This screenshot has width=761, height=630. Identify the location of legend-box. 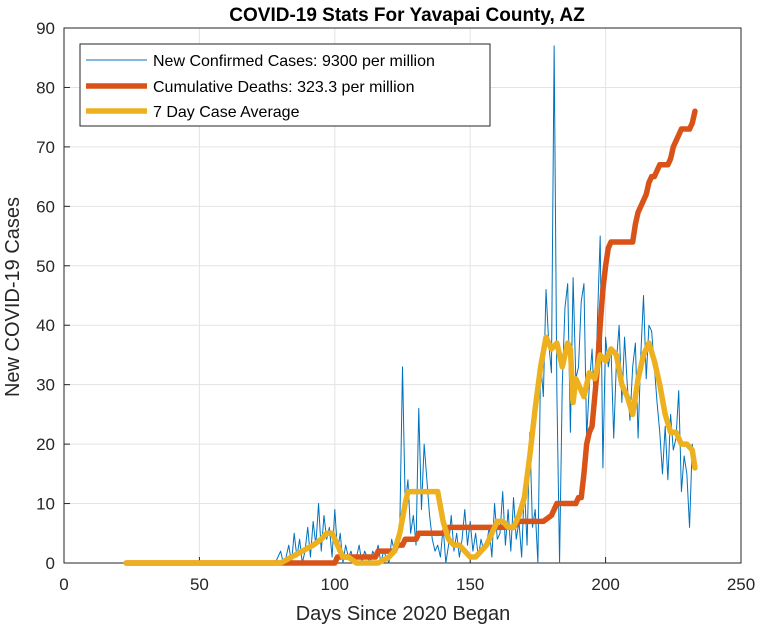
(285, 85).